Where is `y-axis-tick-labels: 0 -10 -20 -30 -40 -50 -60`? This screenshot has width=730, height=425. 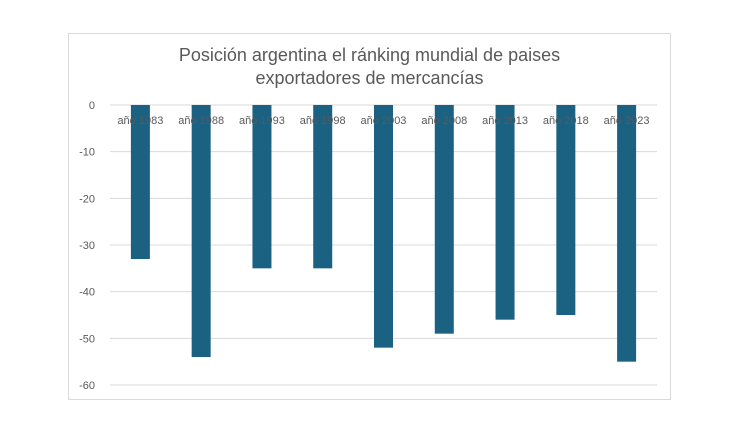
y-axis-tick-labels: 0 -10 -20 -30 -40 -50 -60 is located at coordinates (87, 246).